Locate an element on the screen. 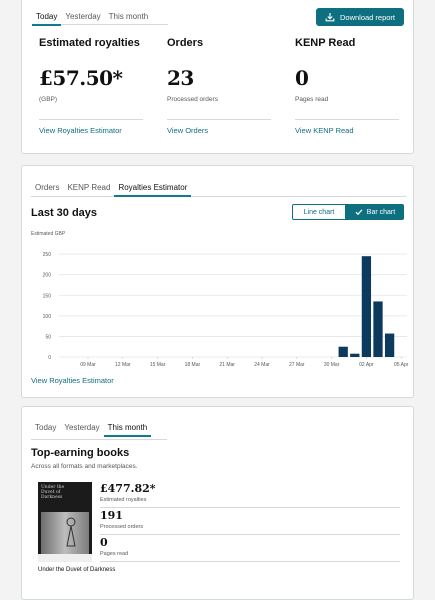 This screenshot has width=435, height=600. chart-title: Last 30 days is located at coordinates (64, 213).